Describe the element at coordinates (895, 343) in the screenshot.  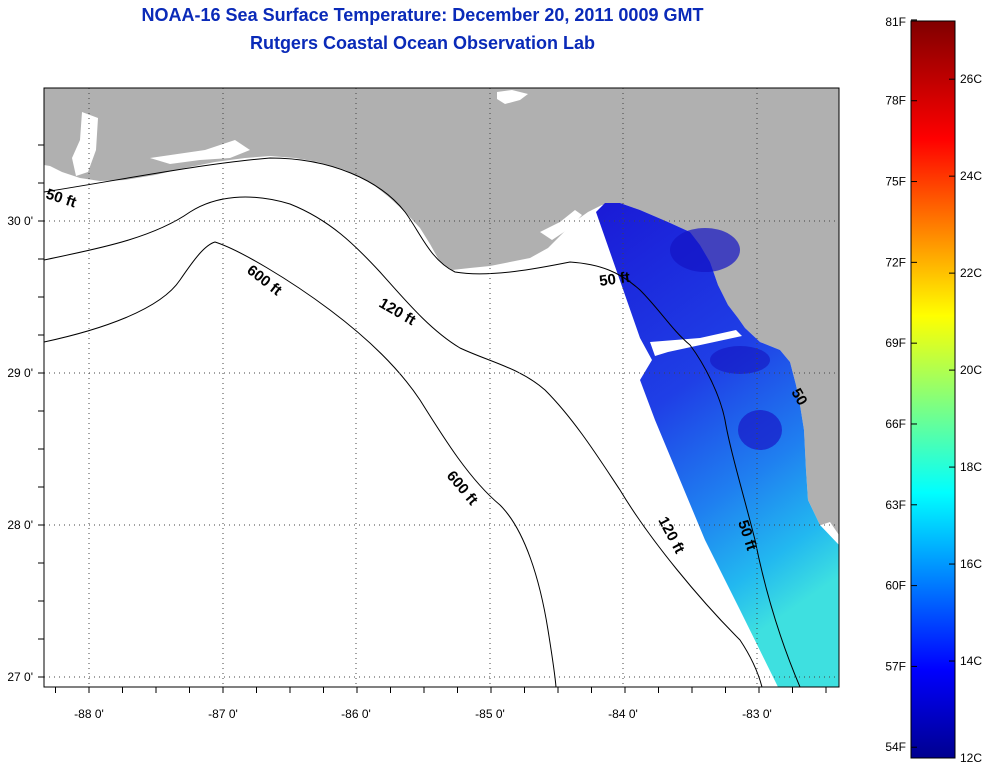
I see `colorbar-fahrenheit-label: 69F` at that location.